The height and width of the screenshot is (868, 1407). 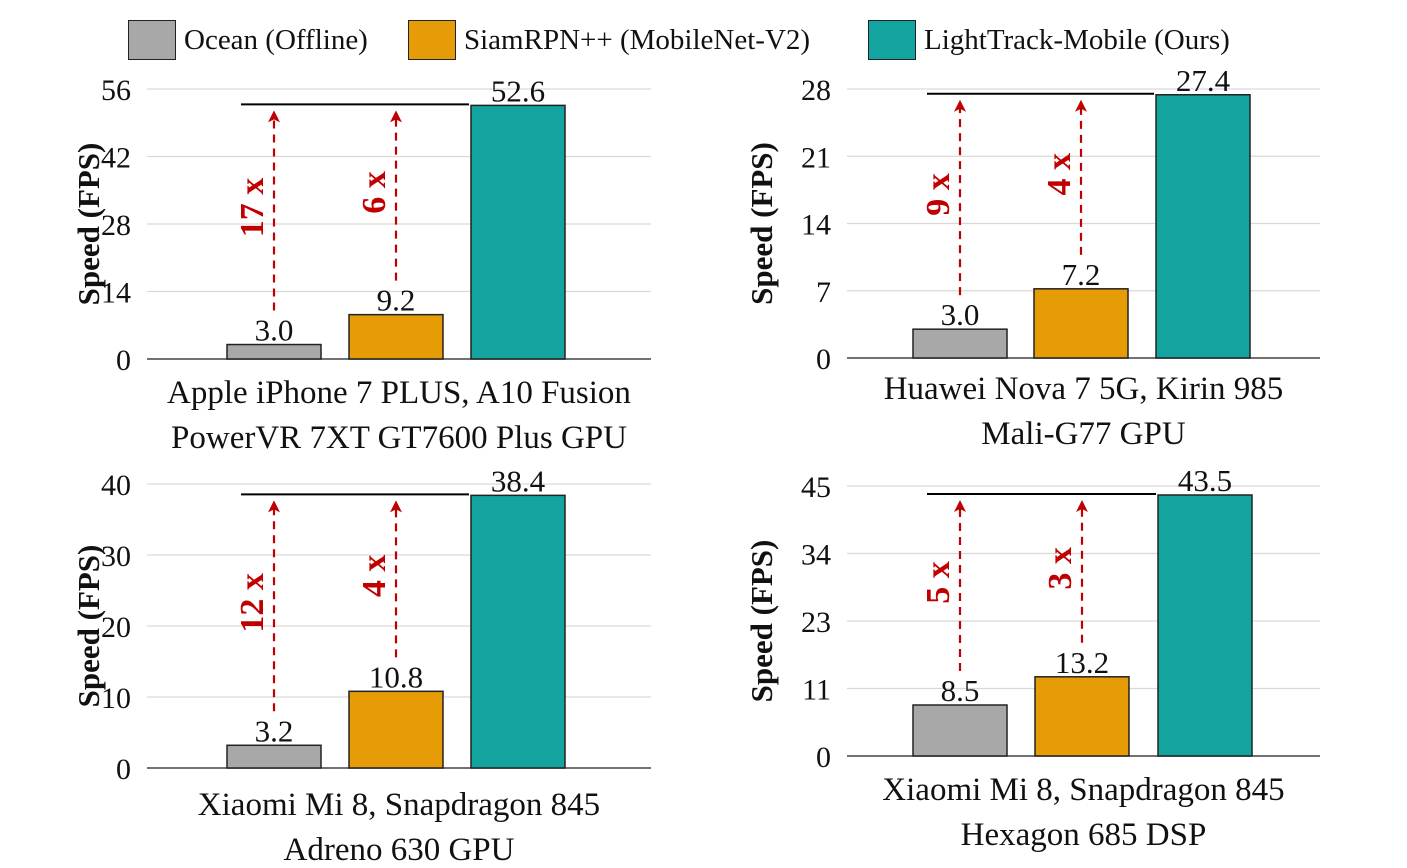 What do you see at coordinates (938, 194) in the screenshot?
I see `speedup-label: 9 x` at bounding box center [938, 194].